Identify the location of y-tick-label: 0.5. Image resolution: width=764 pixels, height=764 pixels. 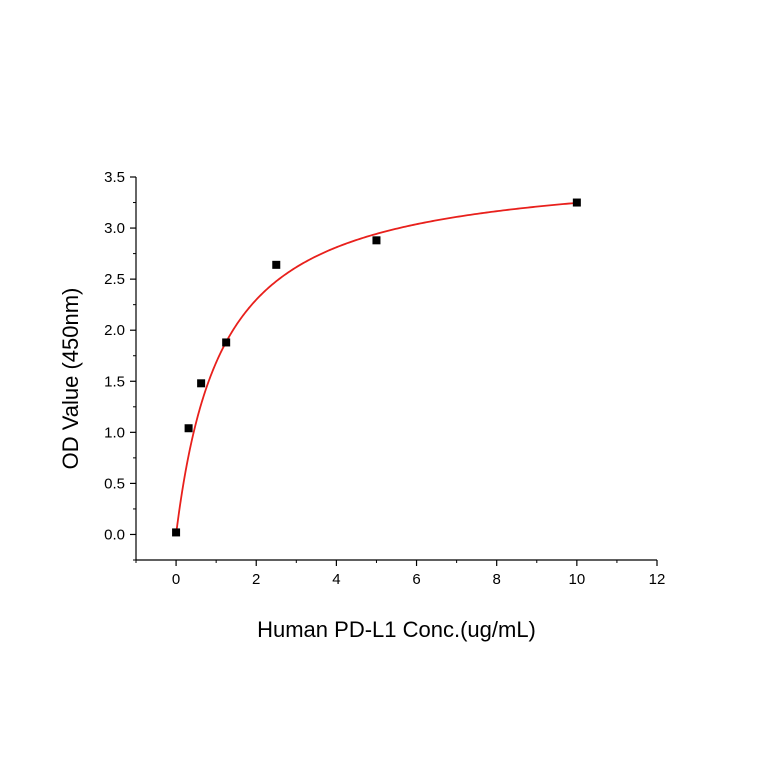
(114, 483).